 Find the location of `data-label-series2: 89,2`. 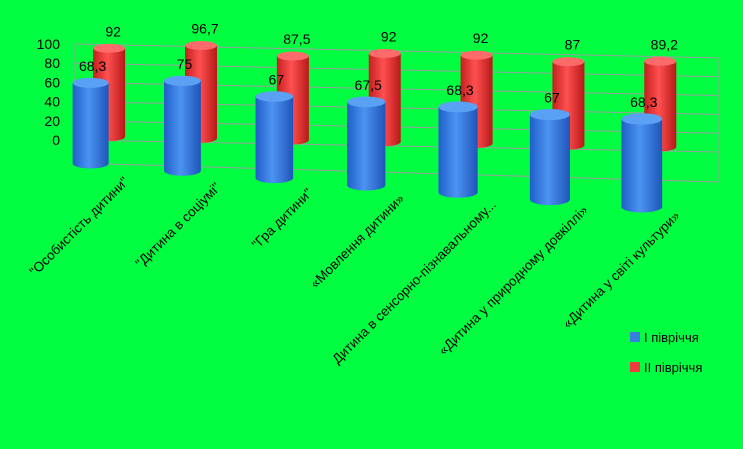

data-label-series2: 89,2 is located at coordinates (664, 44).